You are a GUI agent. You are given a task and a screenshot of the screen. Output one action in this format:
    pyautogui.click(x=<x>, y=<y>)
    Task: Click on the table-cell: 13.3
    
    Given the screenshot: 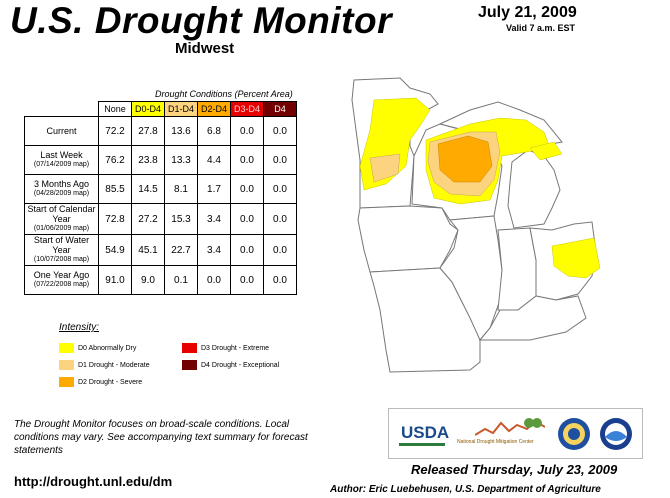 What is the action you would take?
    pyautogui.click(x=181, y=160)
    